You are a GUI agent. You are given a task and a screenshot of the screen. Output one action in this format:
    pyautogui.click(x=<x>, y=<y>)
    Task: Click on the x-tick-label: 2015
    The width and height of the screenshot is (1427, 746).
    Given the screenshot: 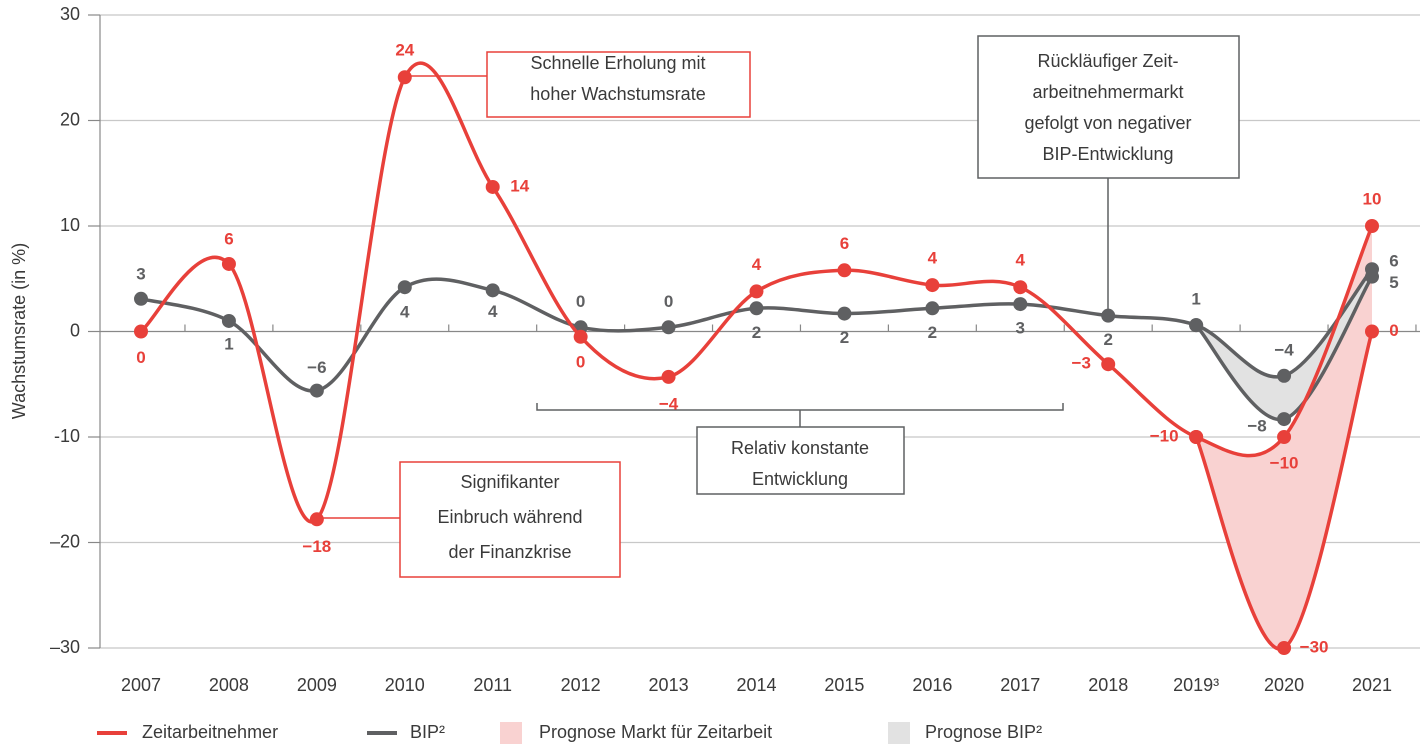 What is the action you would take?
    pyautogui.click(x=844, y=685)
    